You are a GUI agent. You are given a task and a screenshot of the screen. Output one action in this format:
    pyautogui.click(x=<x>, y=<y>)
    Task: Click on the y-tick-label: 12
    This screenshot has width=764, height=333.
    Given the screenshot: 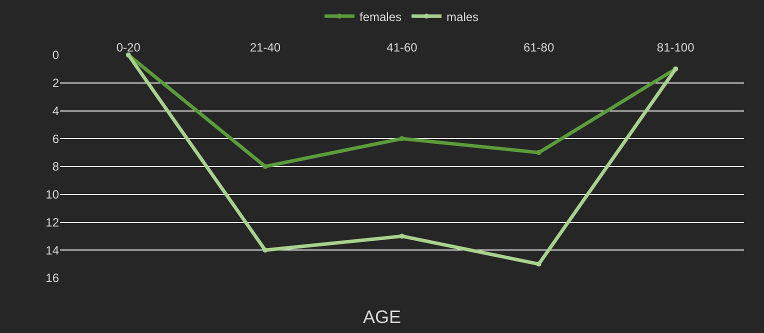 What is the action you would take?
    pyautogui.click(x=53, y=222)
    